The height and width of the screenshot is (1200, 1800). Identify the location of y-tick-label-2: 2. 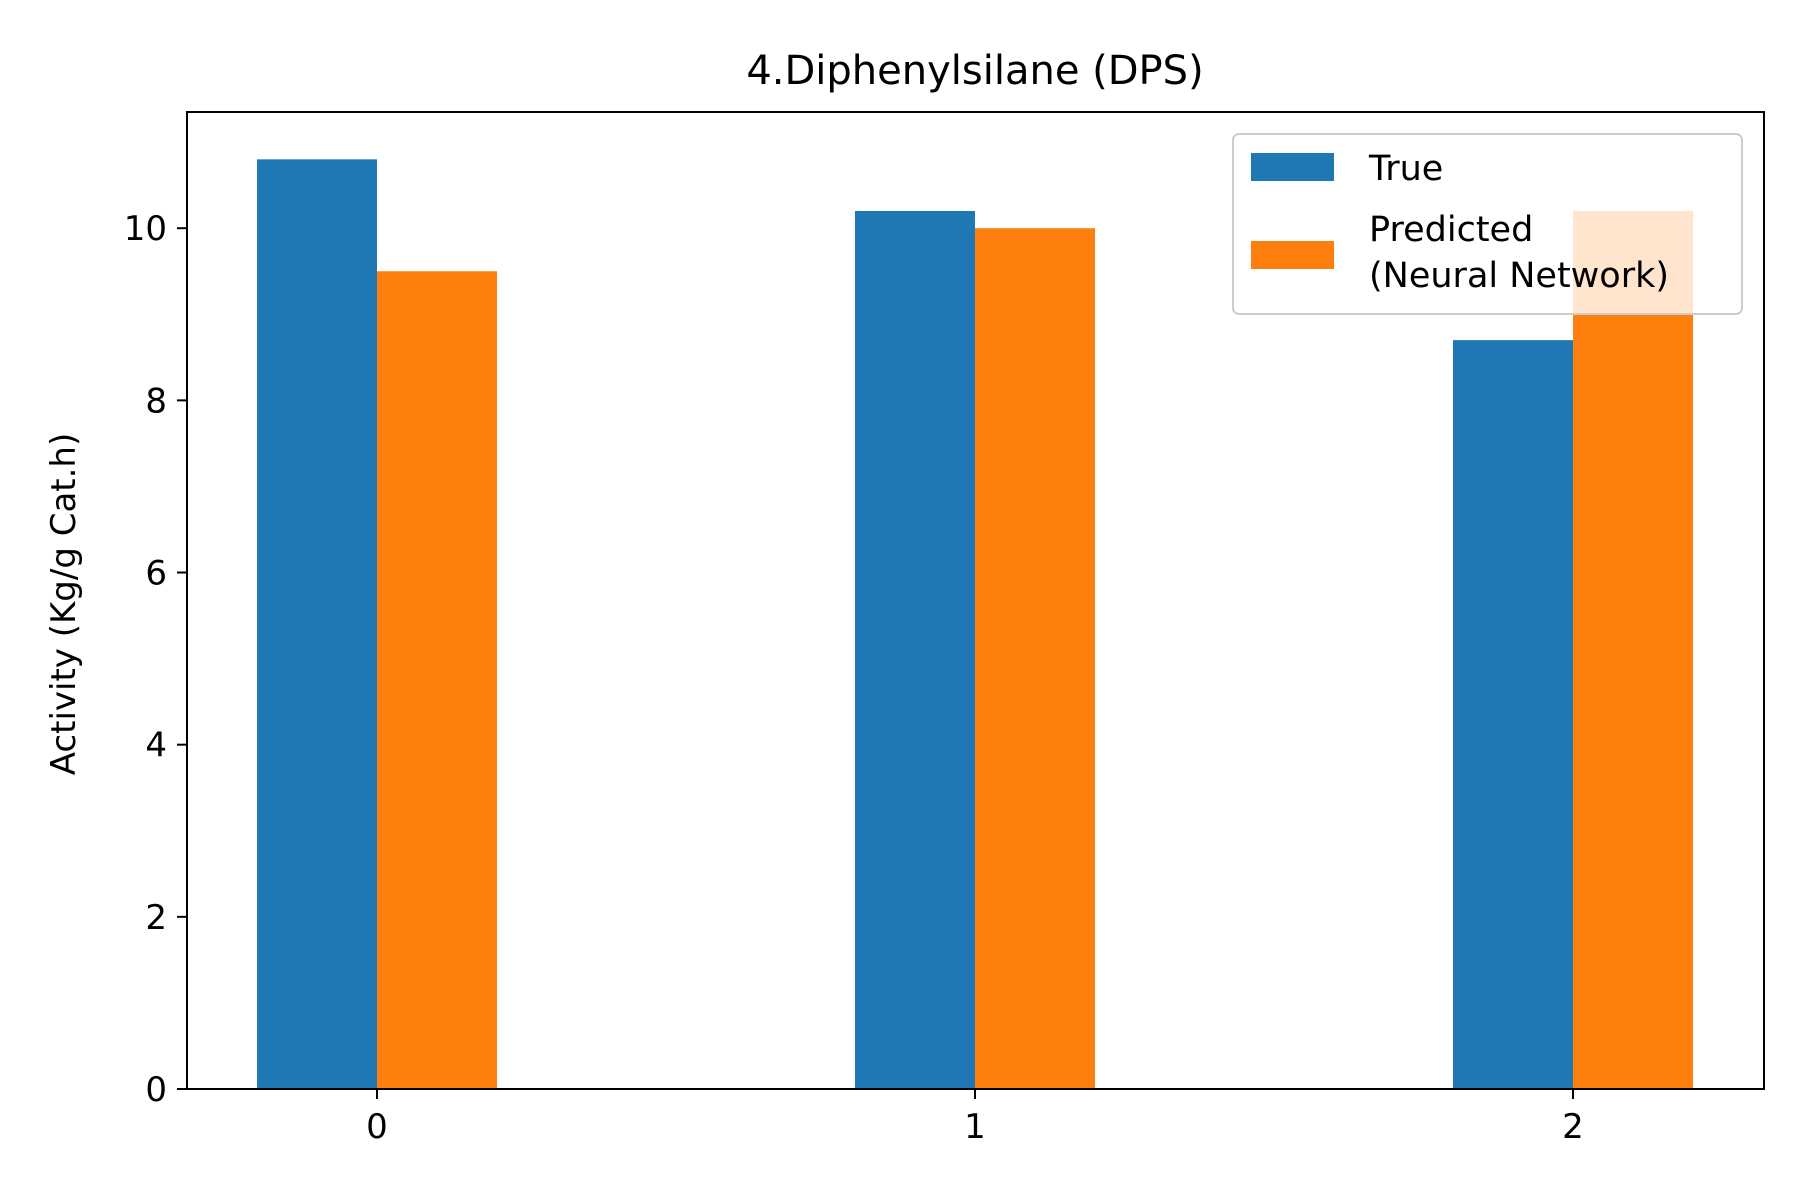
(156, 918).